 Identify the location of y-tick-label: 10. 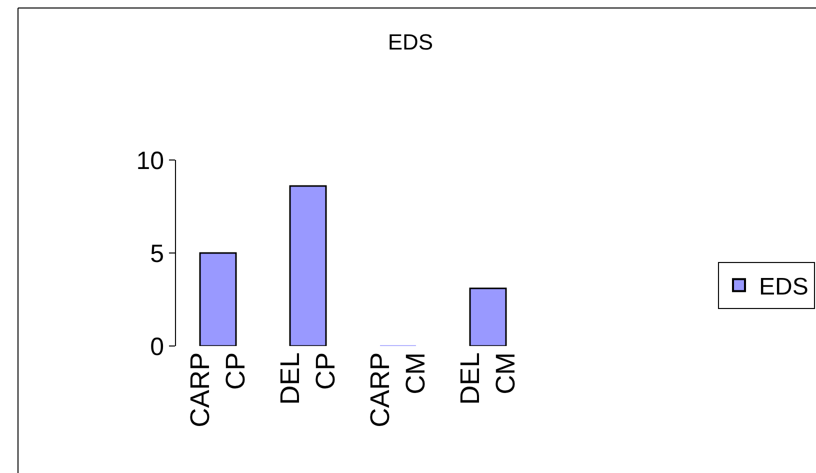
(150, 160).